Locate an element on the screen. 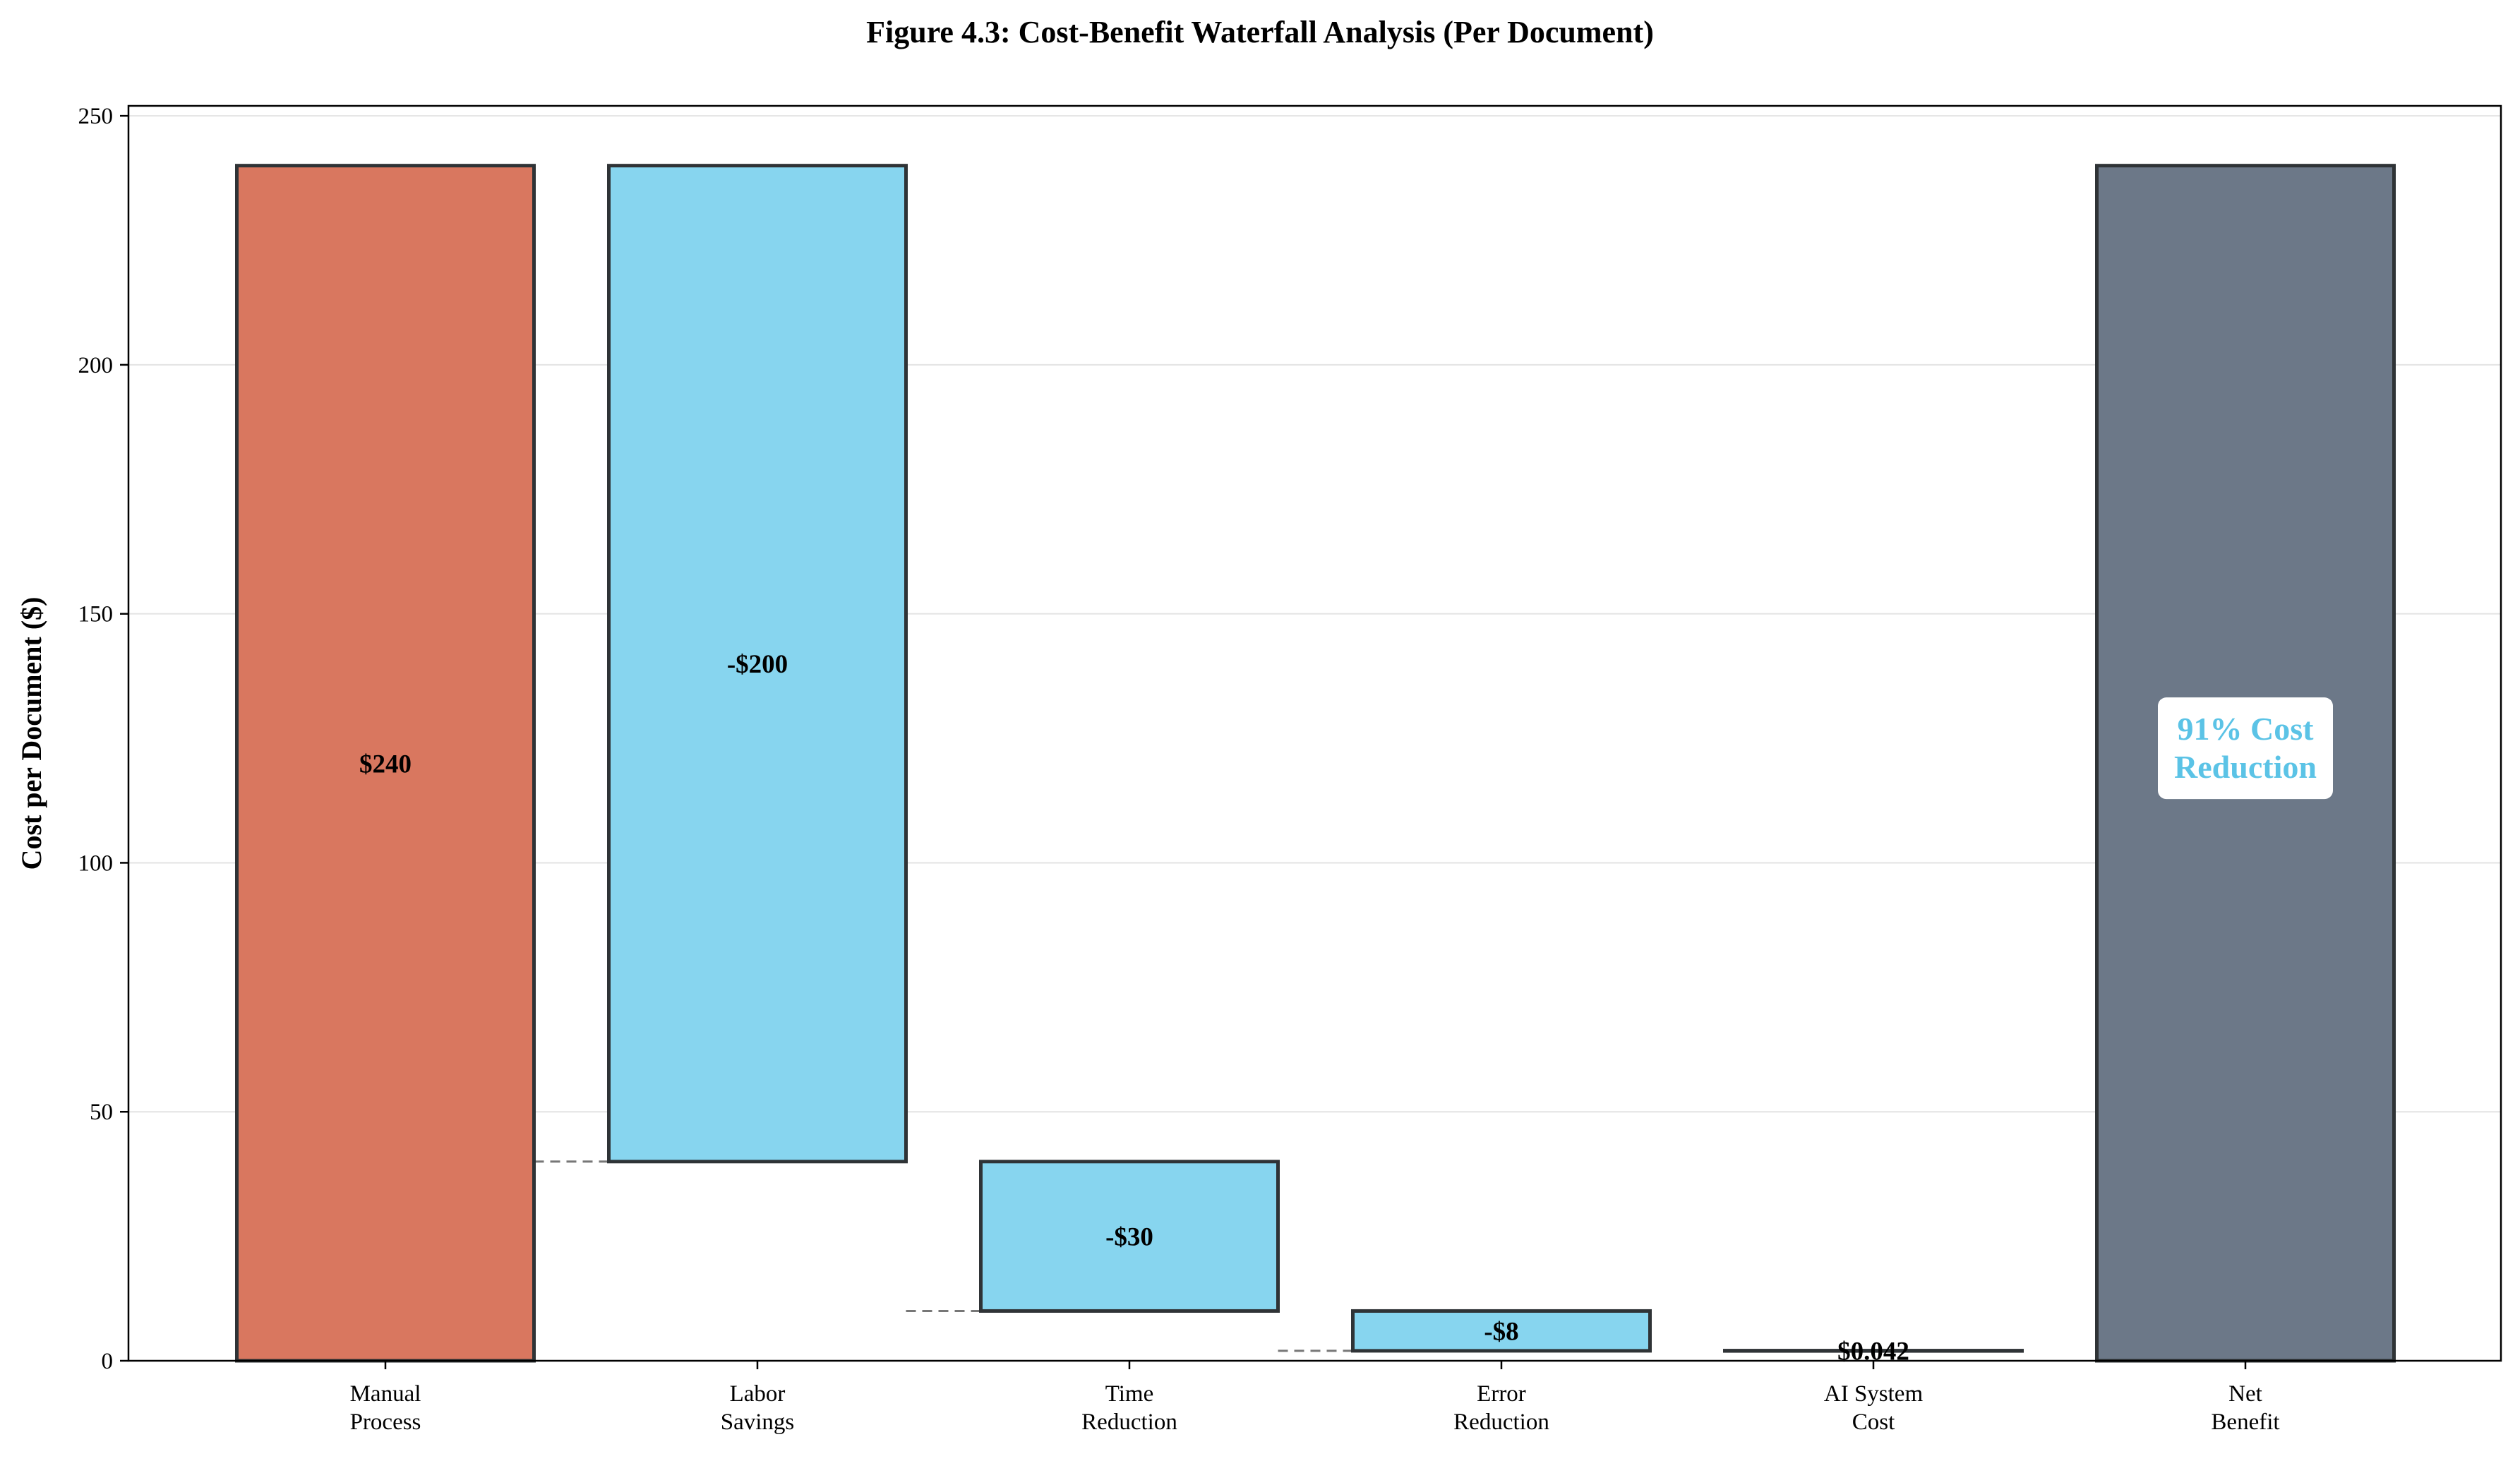 This screenshot has width=2520, height=1461. bar-label-1: -$200 is located at coordinates (757, 664).